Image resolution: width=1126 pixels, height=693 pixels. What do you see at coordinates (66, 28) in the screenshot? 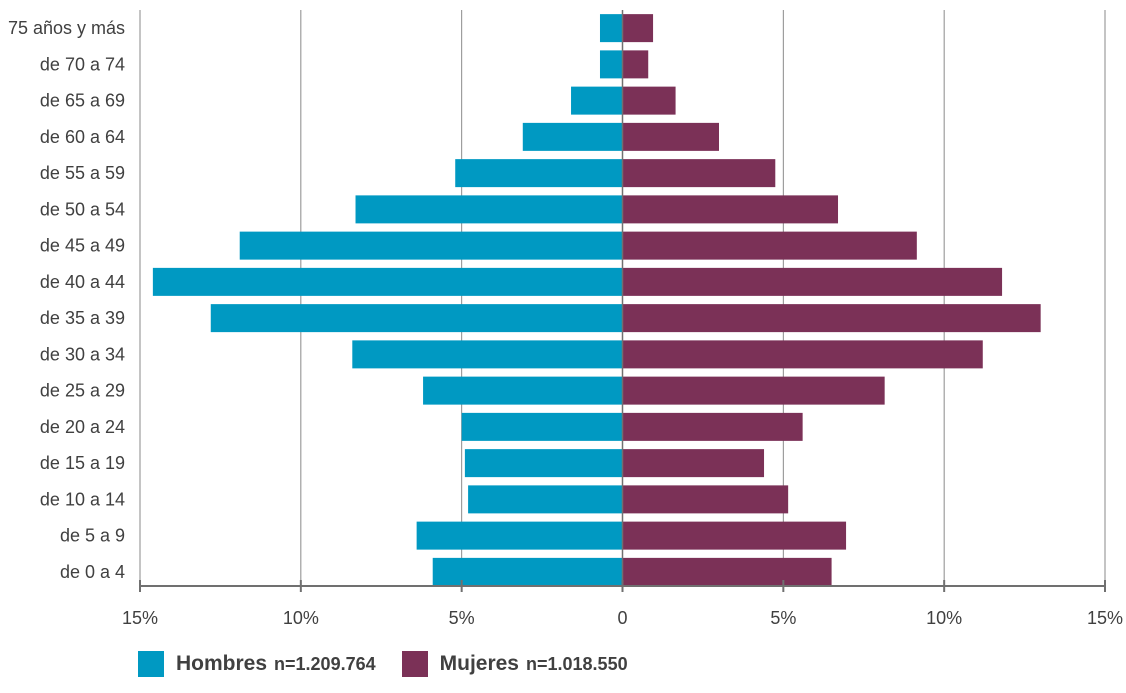
I see `category-label-0: 75 años y más` at bounding box center [66, 28].